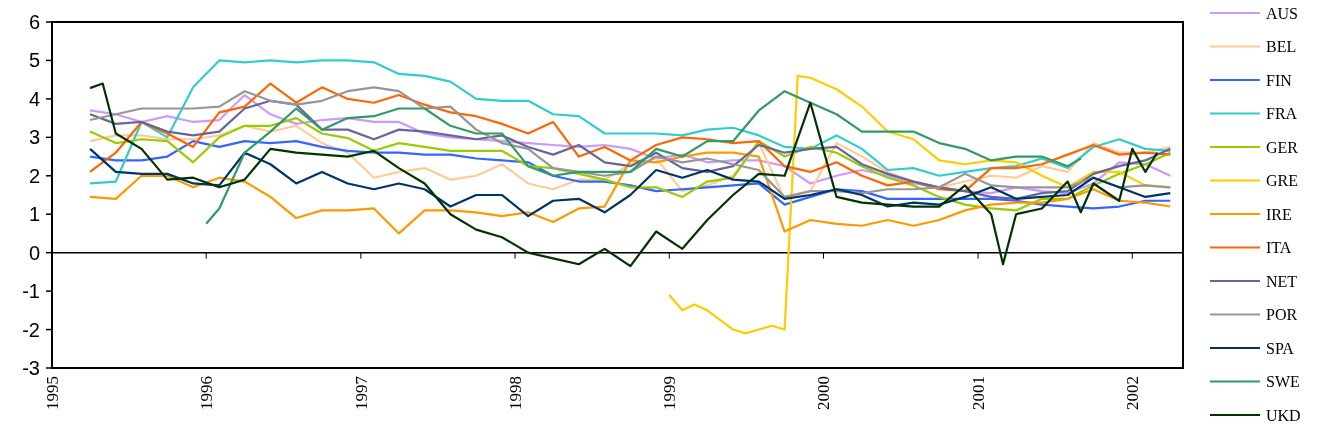  I want to click on legend-label: IRE, so click(1279, 214).